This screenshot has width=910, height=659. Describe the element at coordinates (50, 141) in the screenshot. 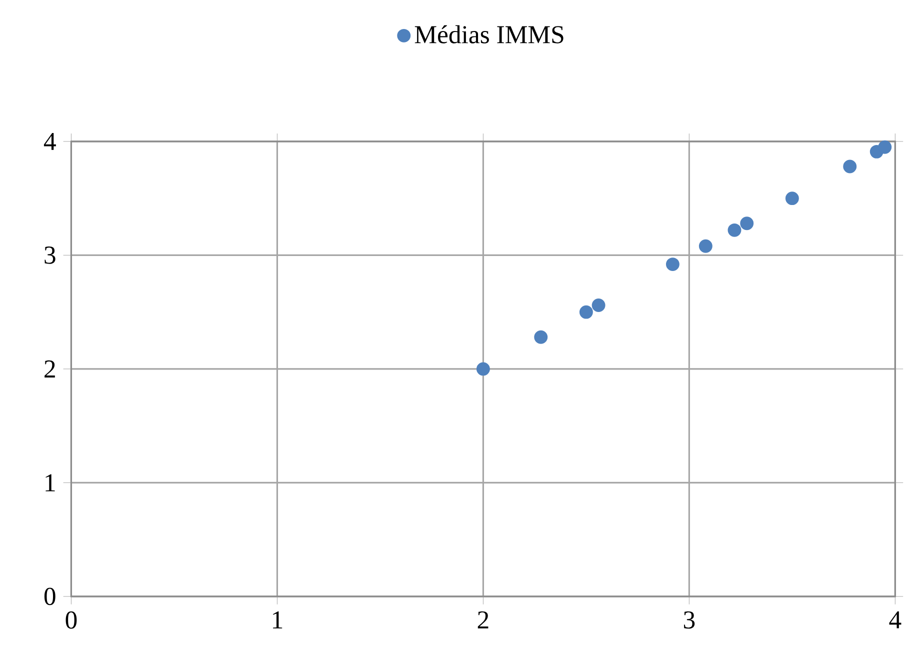

I see `y-tick-label: 4` at that location.